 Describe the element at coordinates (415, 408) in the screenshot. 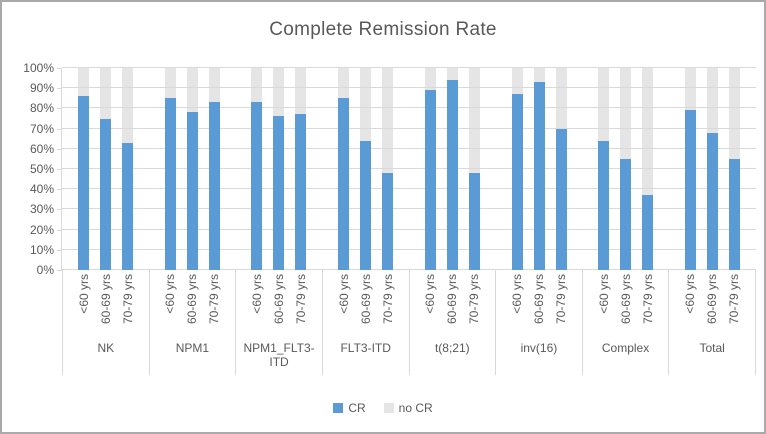

I see `legend-label-no-cr: no CR` at that location.